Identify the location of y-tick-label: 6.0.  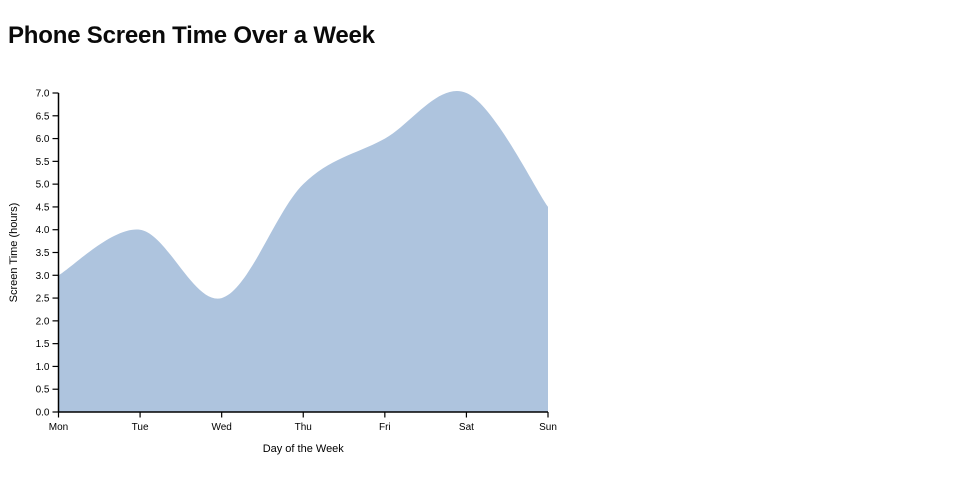
(43, 139).